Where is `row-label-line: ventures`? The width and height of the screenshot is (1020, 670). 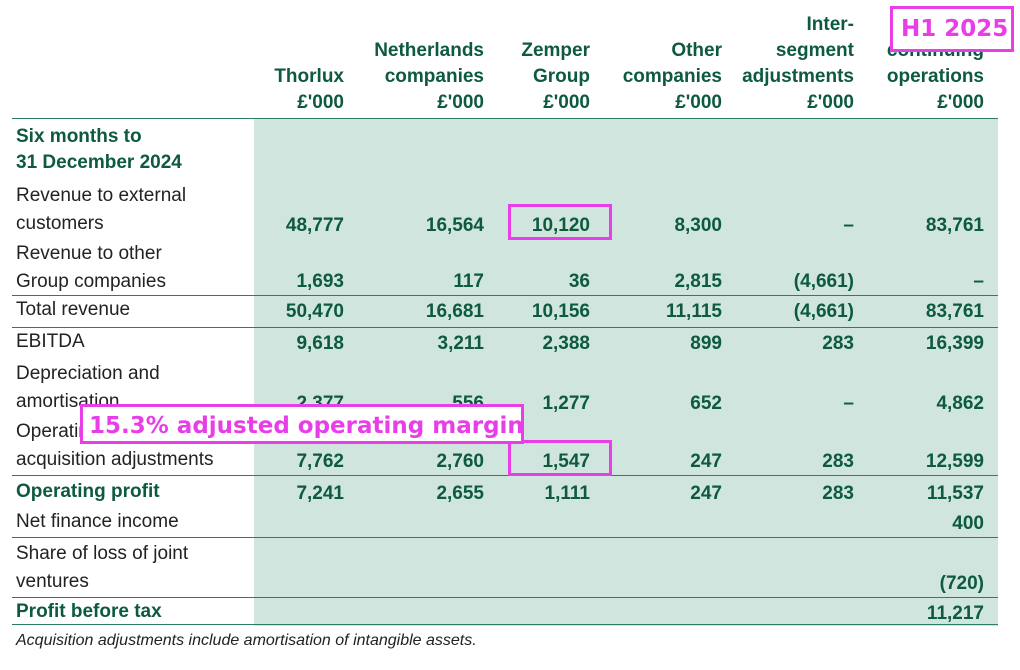 row-label-line: ventures is located at coordinates (52, 581).